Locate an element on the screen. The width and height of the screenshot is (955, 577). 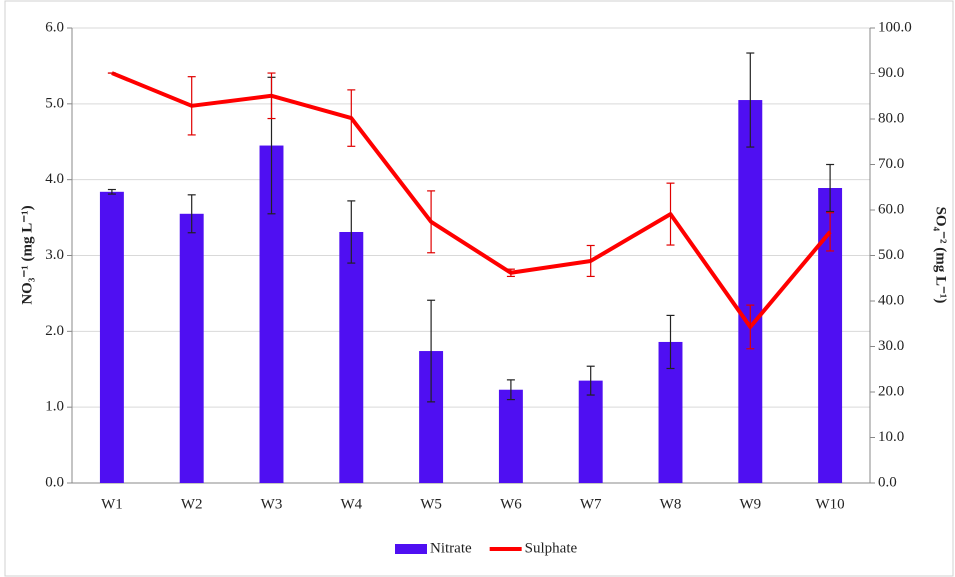
x-tick-label: W5 is located at coordinates (431, 504).